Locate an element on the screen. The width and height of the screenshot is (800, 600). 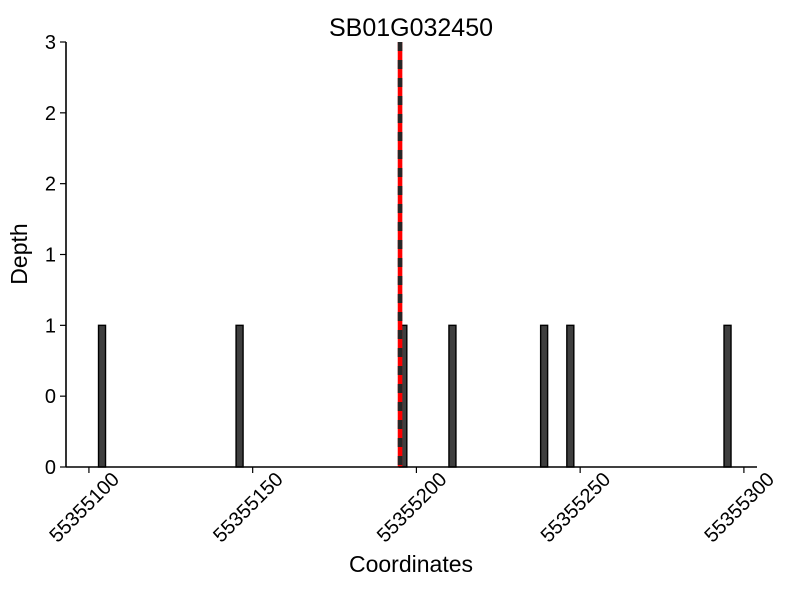
x-axis-ticks: 55355100 55355150 55355200 55355250 55355300 is located at coordinates (412, 507).